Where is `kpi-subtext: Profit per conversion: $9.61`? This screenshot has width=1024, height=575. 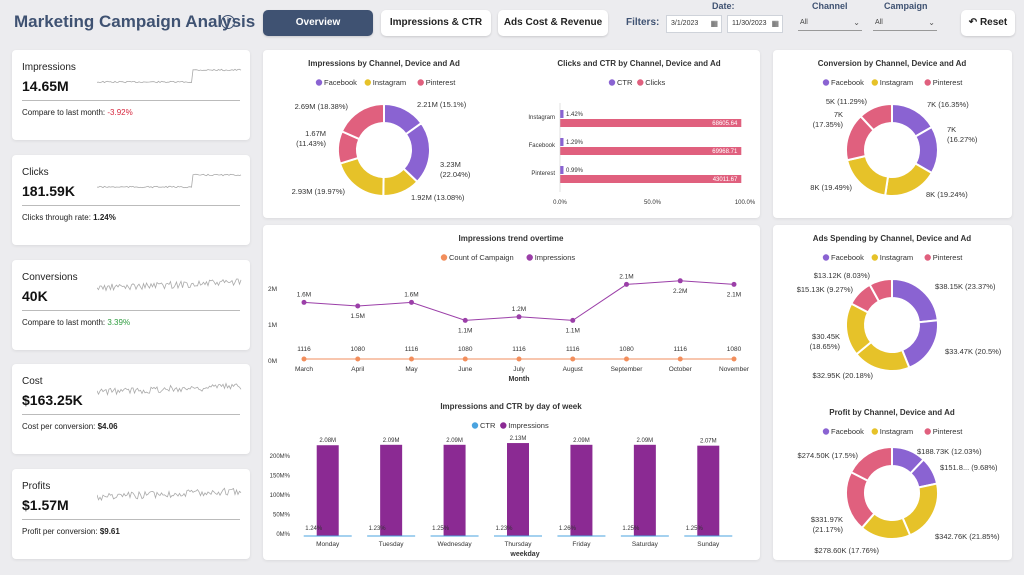 kpi-subtext: Profit per conversion: $9.61 is located at coordinates (71, 531).